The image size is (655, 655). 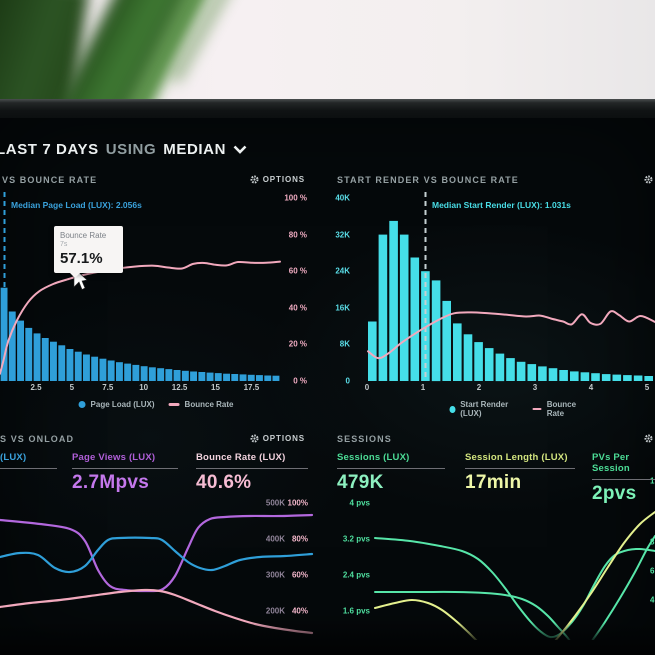 I want to click on right-axis-label-fragment: 4, so click(x=652, y=600).